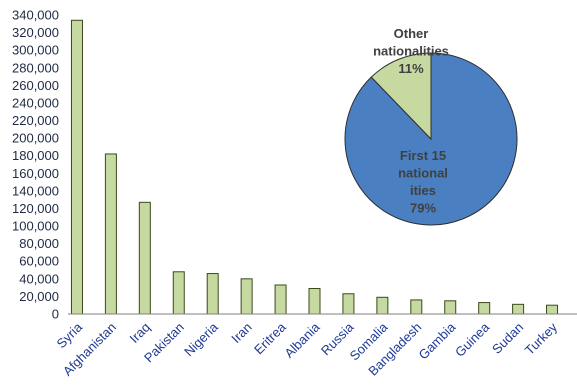 This screenshot has height=387, width=577. Describe the element at coordinates (423, 173) in the screenshot. I see `pie-label-first-15: national` at that location.